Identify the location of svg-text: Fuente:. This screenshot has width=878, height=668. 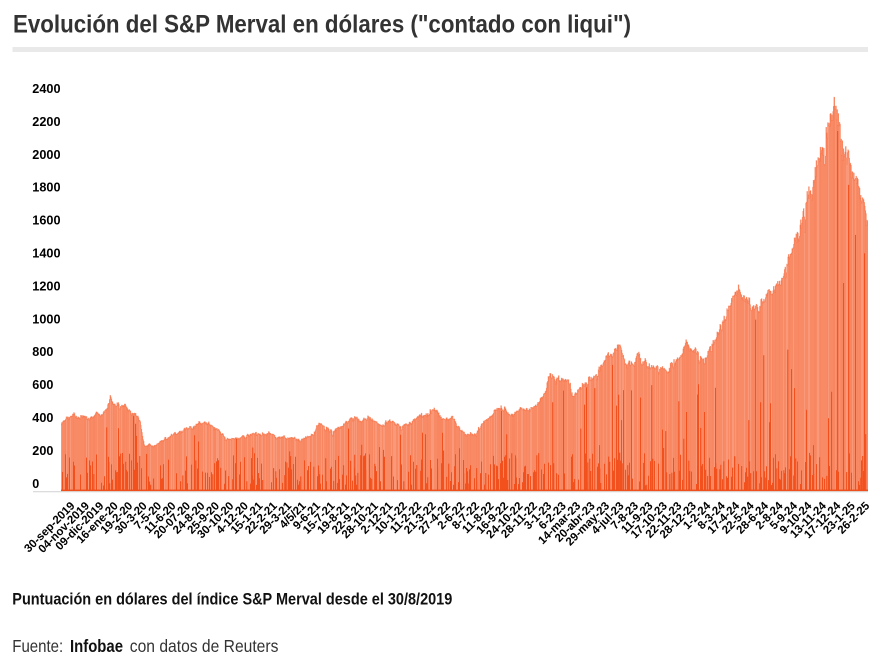
(37, 646).